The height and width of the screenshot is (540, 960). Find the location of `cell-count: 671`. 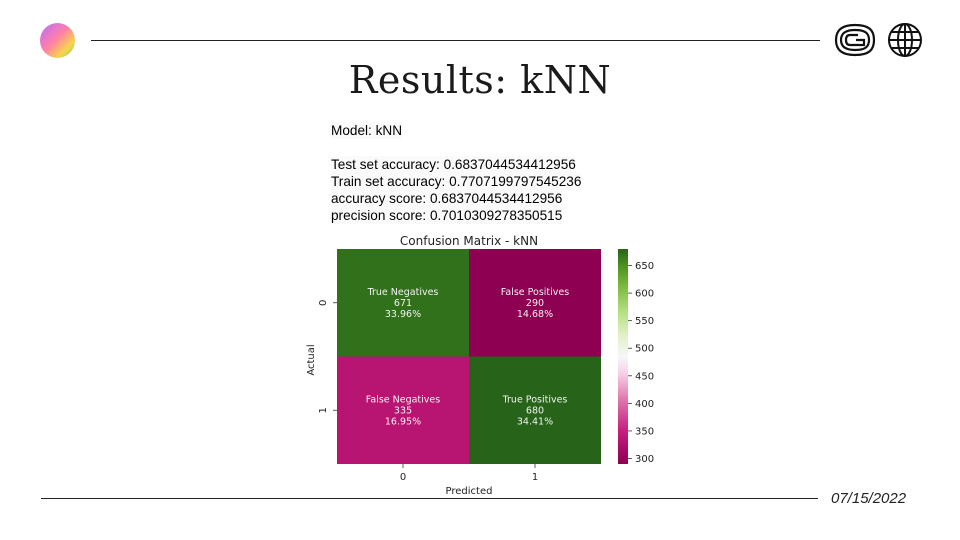

cell-count: 671 is located at coordinates (403, 303).